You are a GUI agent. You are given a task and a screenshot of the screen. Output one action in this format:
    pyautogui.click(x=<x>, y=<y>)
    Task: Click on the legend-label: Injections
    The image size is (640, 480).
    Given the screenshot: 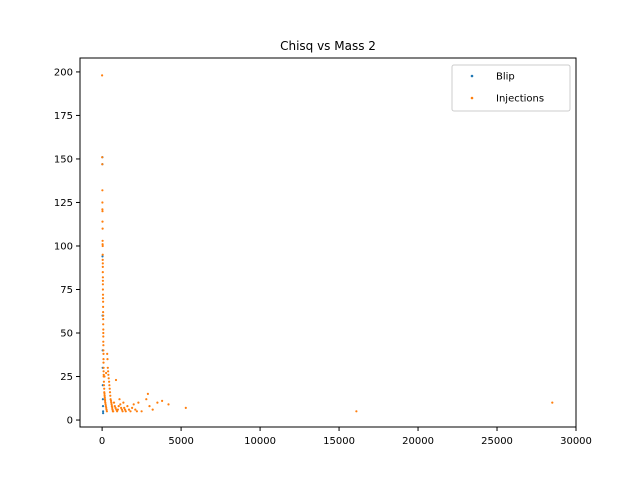 What is the action you would take?
    pyautogui.click(x=520, y=99)
    